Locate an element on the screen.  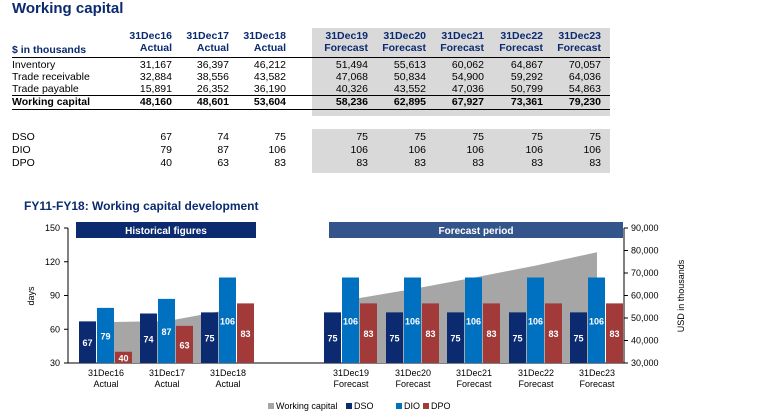
right-tick-label: 90,000 is located at coordinates (645, 228).